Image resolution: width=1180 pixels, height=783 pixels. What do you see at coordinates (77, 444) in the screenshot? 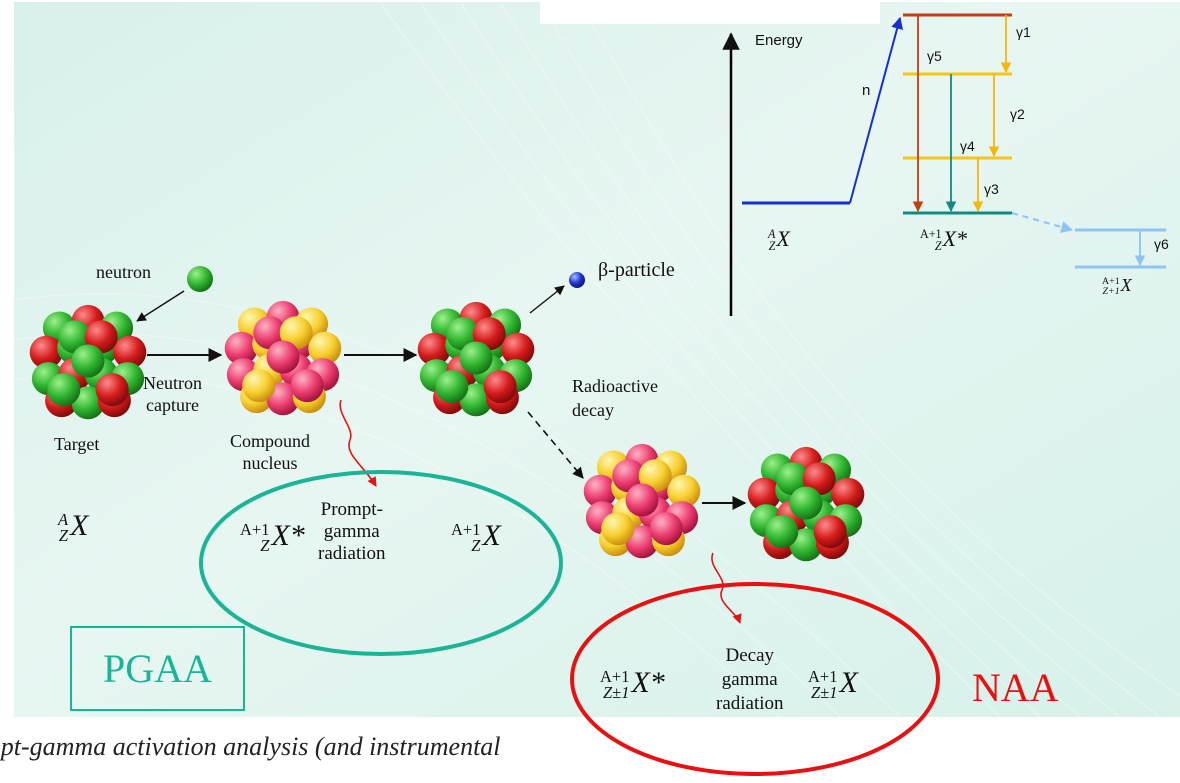
I see `target-label: Target` at bounding box center [77, 444].